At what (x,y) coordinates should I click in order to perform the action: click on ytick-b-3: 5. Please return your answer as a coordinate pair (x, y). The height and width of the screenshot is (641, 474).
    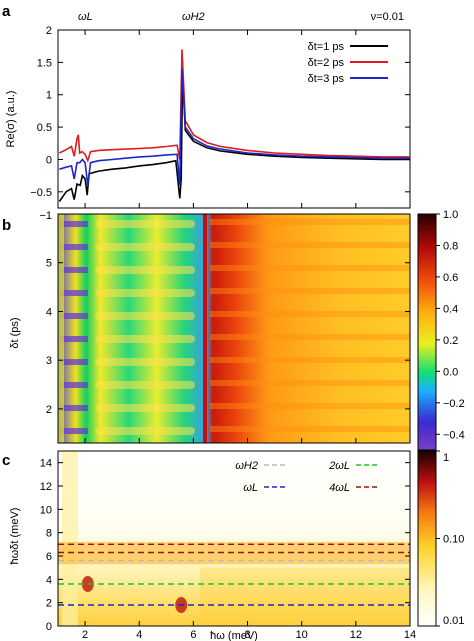
    Looking at the image, I should click on (49, 264).